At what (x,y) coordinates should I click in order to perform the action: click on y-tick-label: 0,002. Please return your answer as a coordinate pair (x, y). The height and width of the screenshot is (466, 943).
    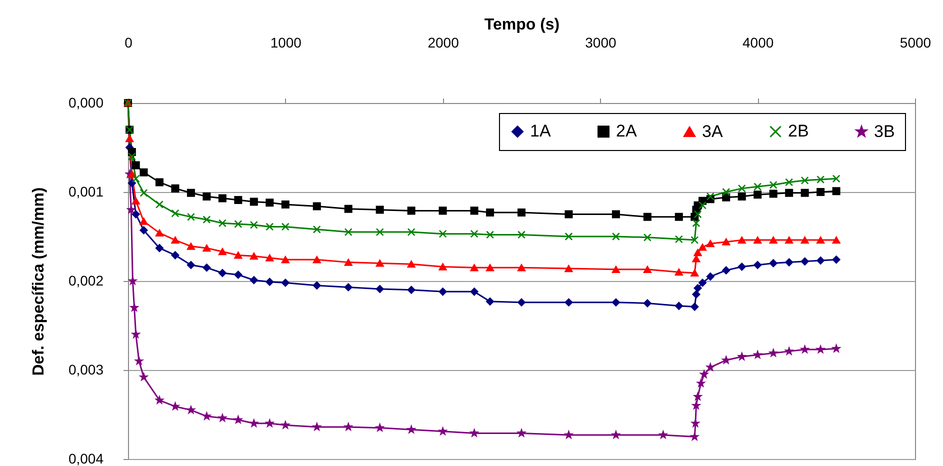
    Looking at the image, I should click on (86, 280).